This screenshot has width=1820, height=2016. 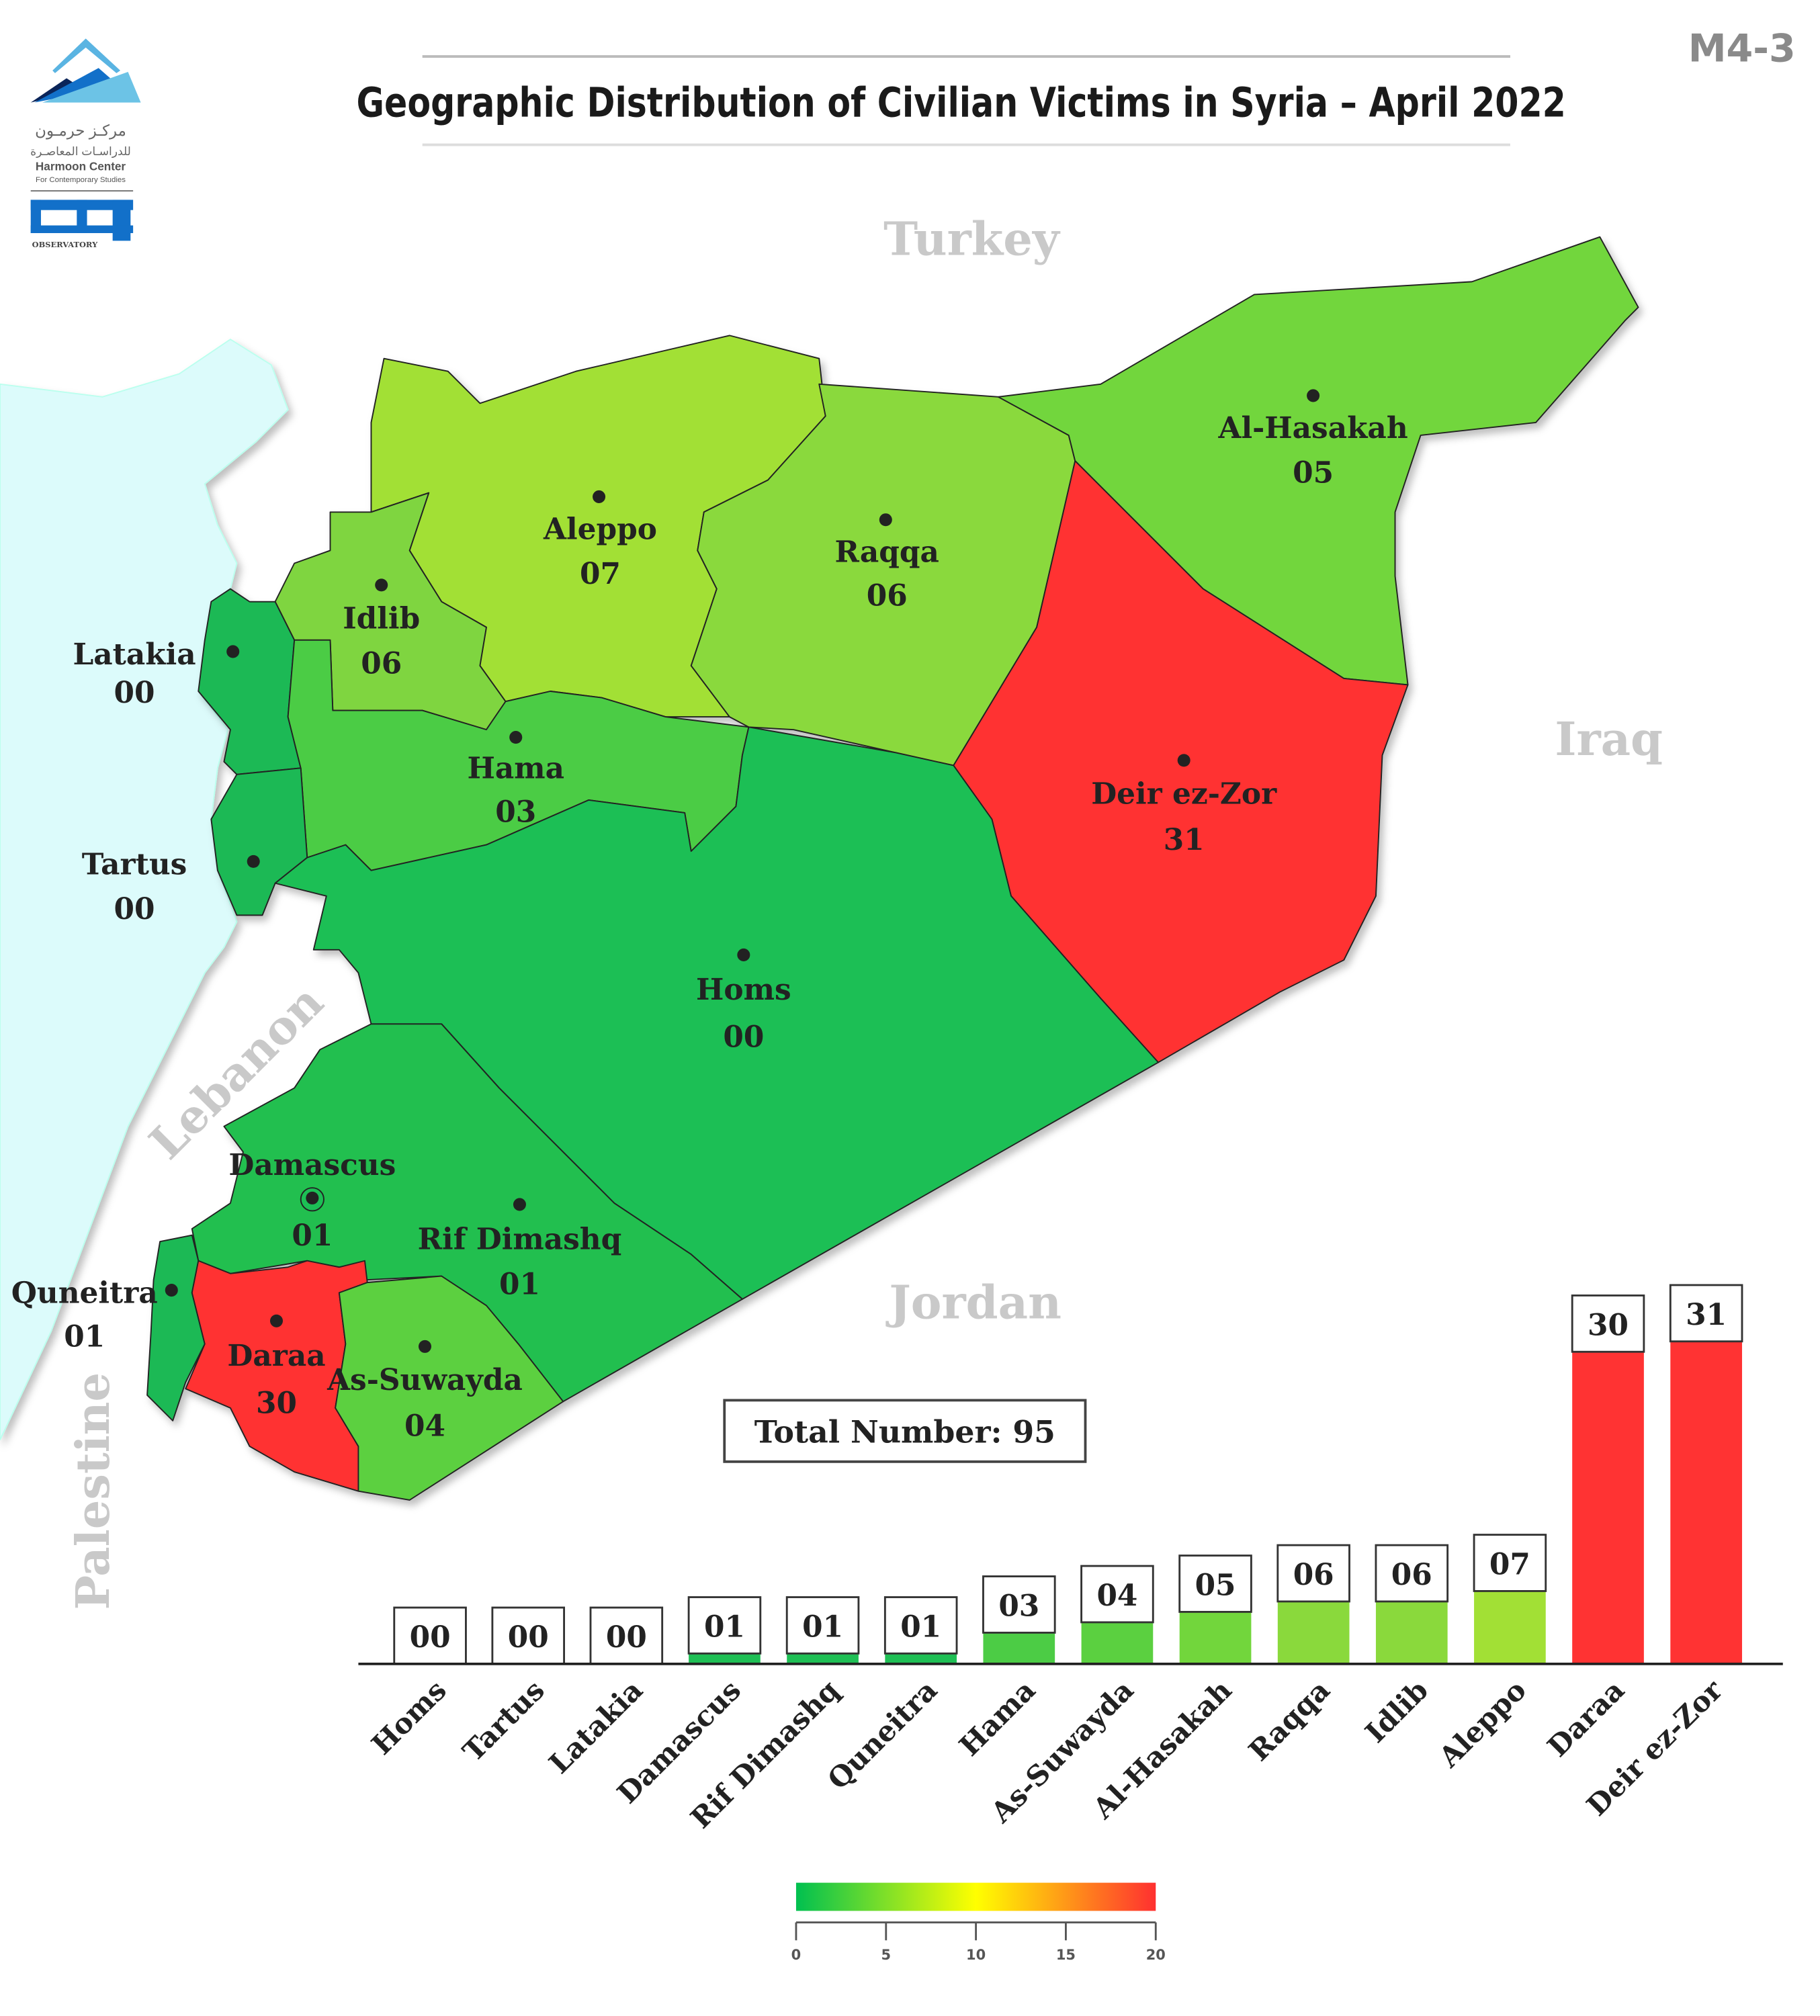 What do you see at coordinates (796, 1955) in the screenshot?
I see `legend-tick-label: 0` at bounding box center [796, 1955].